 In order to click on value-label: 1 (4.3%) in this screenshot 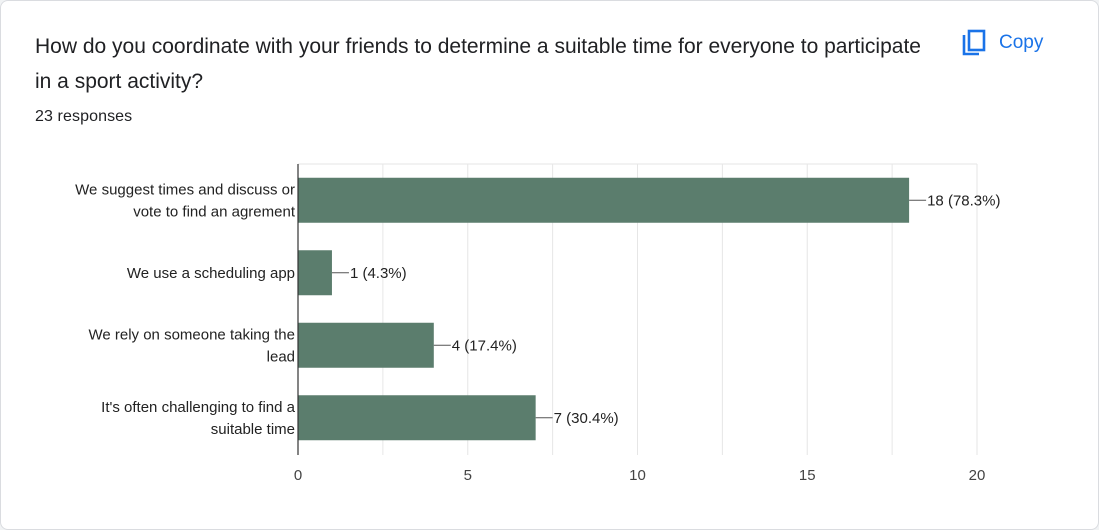, I will do `click(378, 273)`.